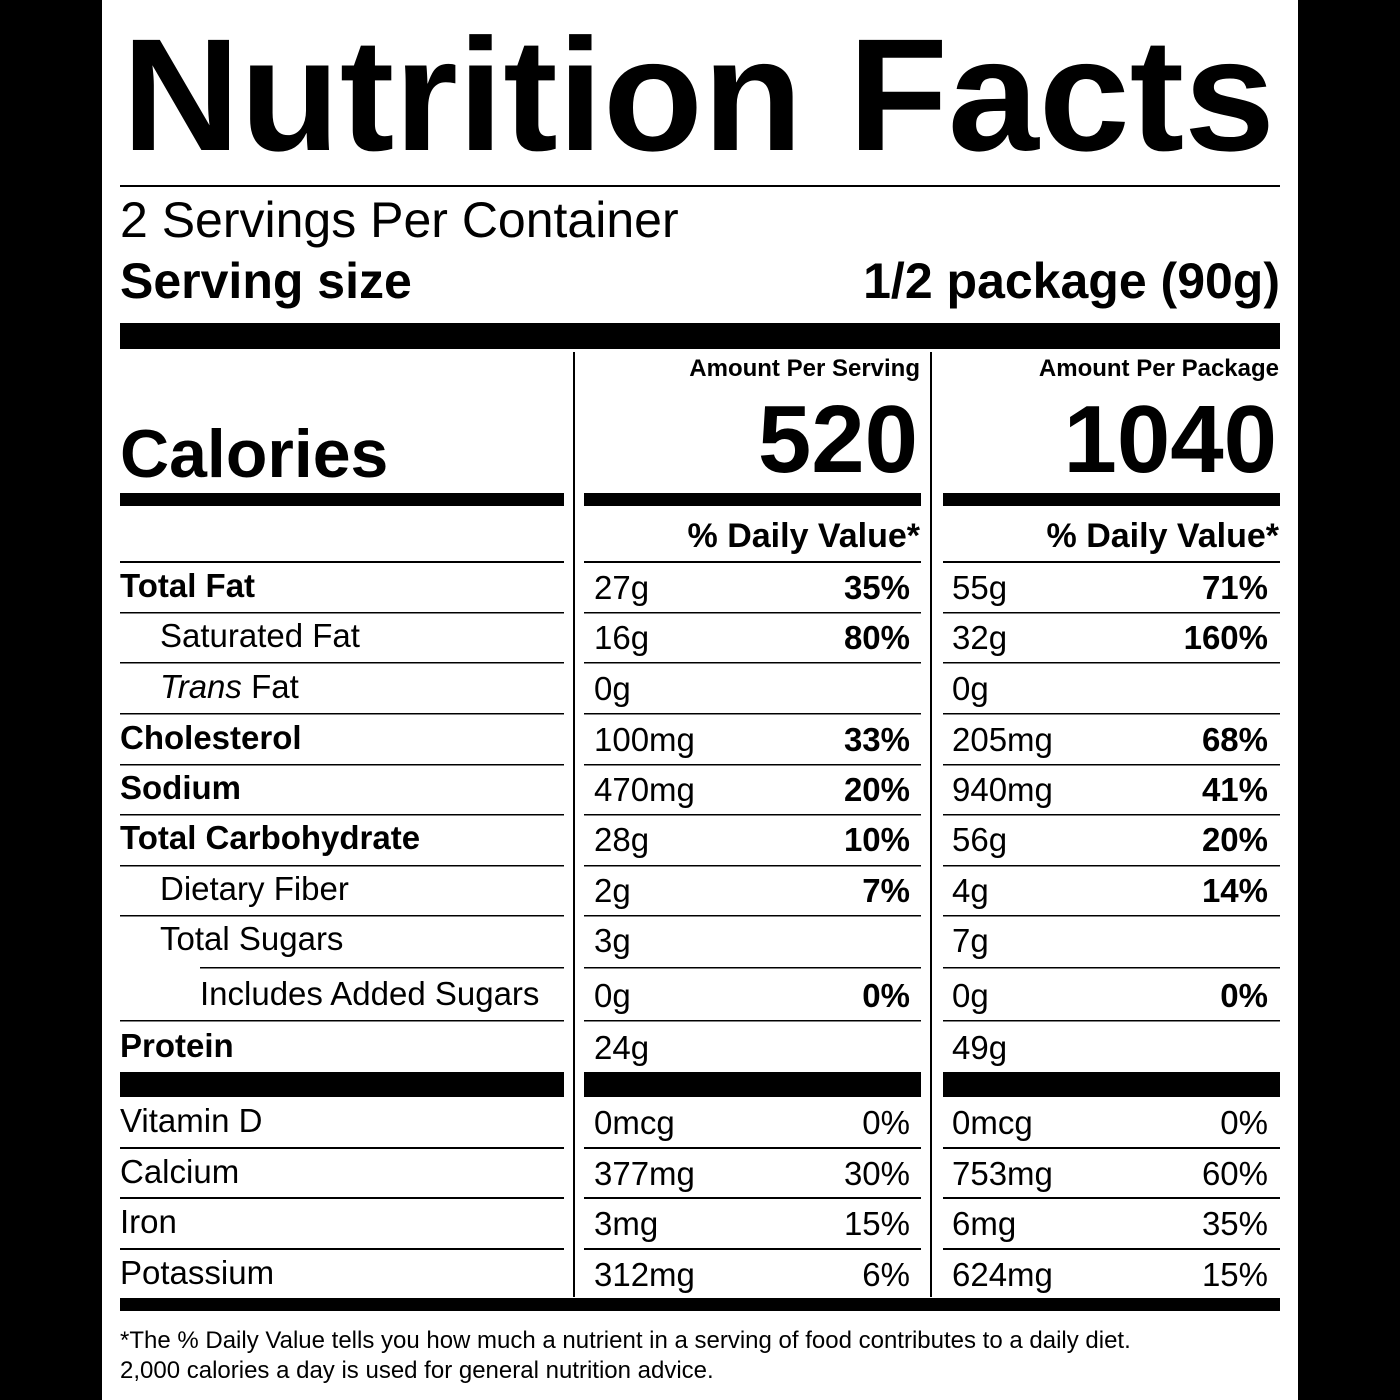 This screenshot has height=1400, width=1400. Describe the element at coordinates (644, 1173) in the screenshot. I see `amount: 377mg` at that location.